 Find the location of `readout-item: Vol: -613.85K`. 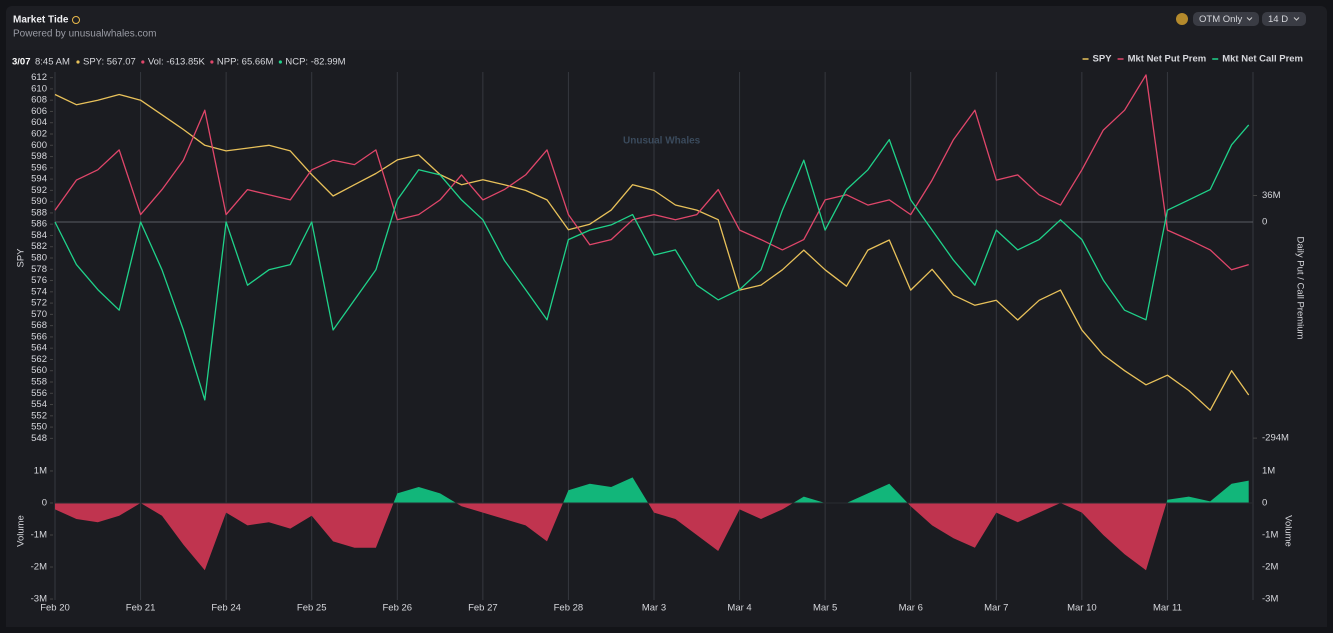

readout-item: Vol: -613.85K is located at coordinates (177, 62).